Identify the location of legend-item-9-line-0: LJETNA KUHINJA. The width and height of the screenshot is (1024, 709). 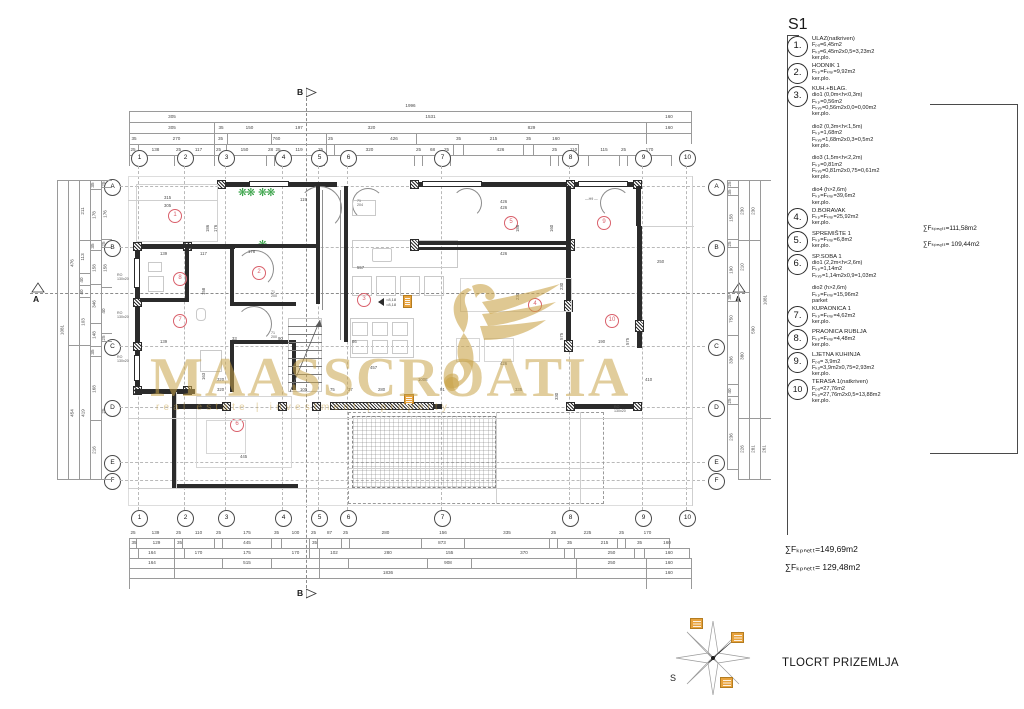
(836, 355).